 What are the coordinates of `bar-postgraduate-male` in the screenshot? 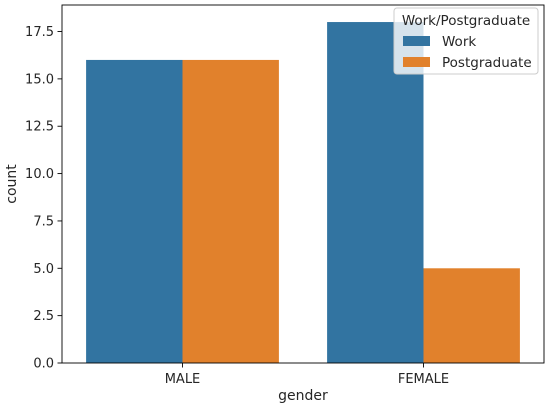 It's located at (230, 211).